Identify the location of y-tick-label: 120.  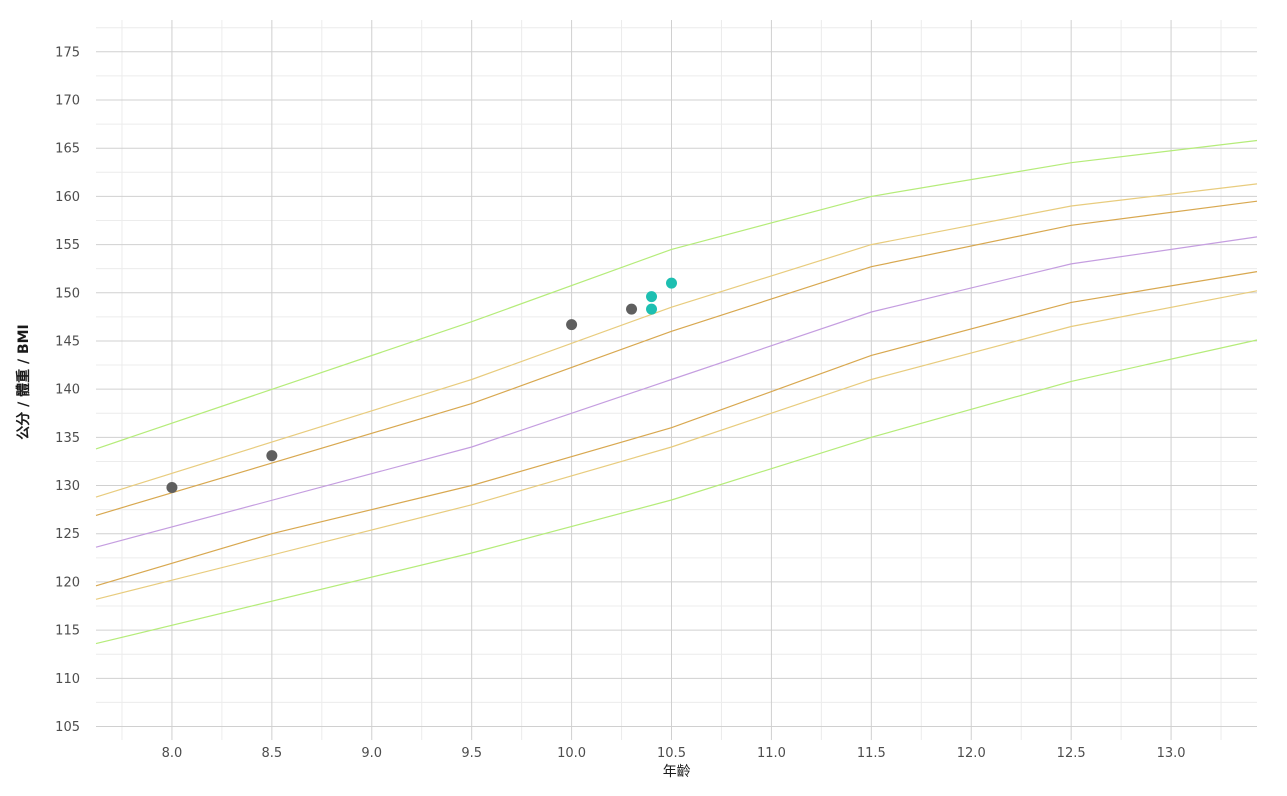
(67, 582).